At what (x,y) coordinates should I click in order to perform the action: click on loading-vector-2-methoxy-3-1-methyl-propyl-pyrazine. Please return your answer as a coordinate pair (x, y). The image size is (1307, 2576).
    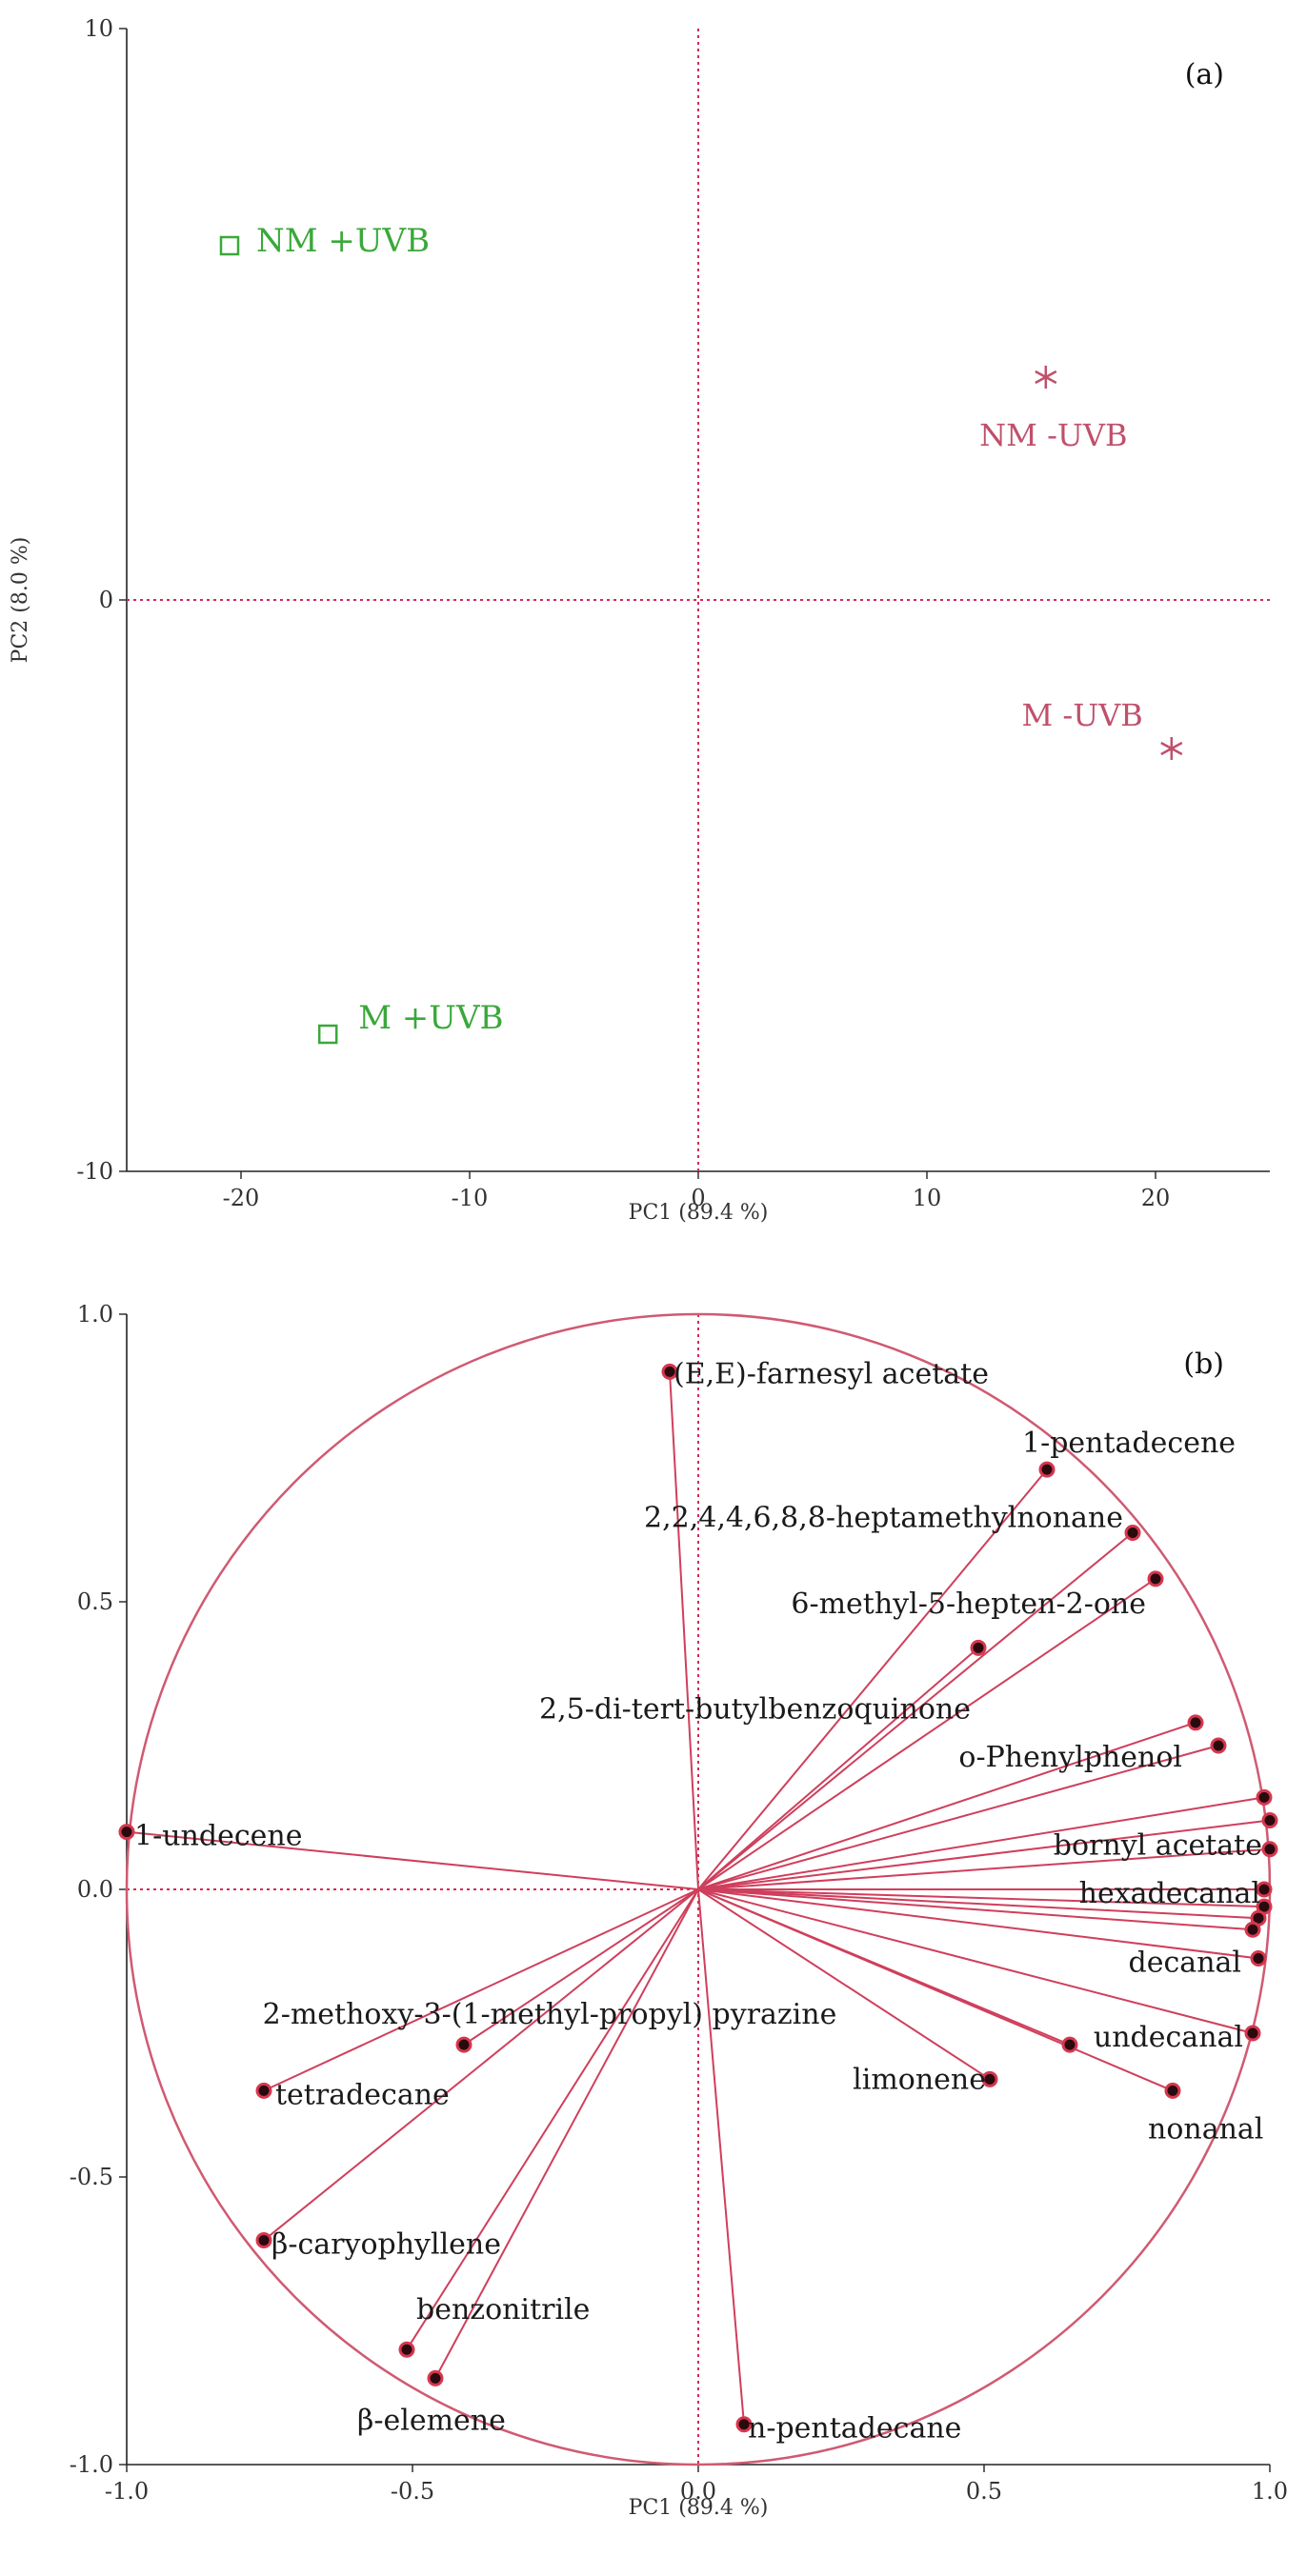
    Looking at the image, I should click on (581, 1967).